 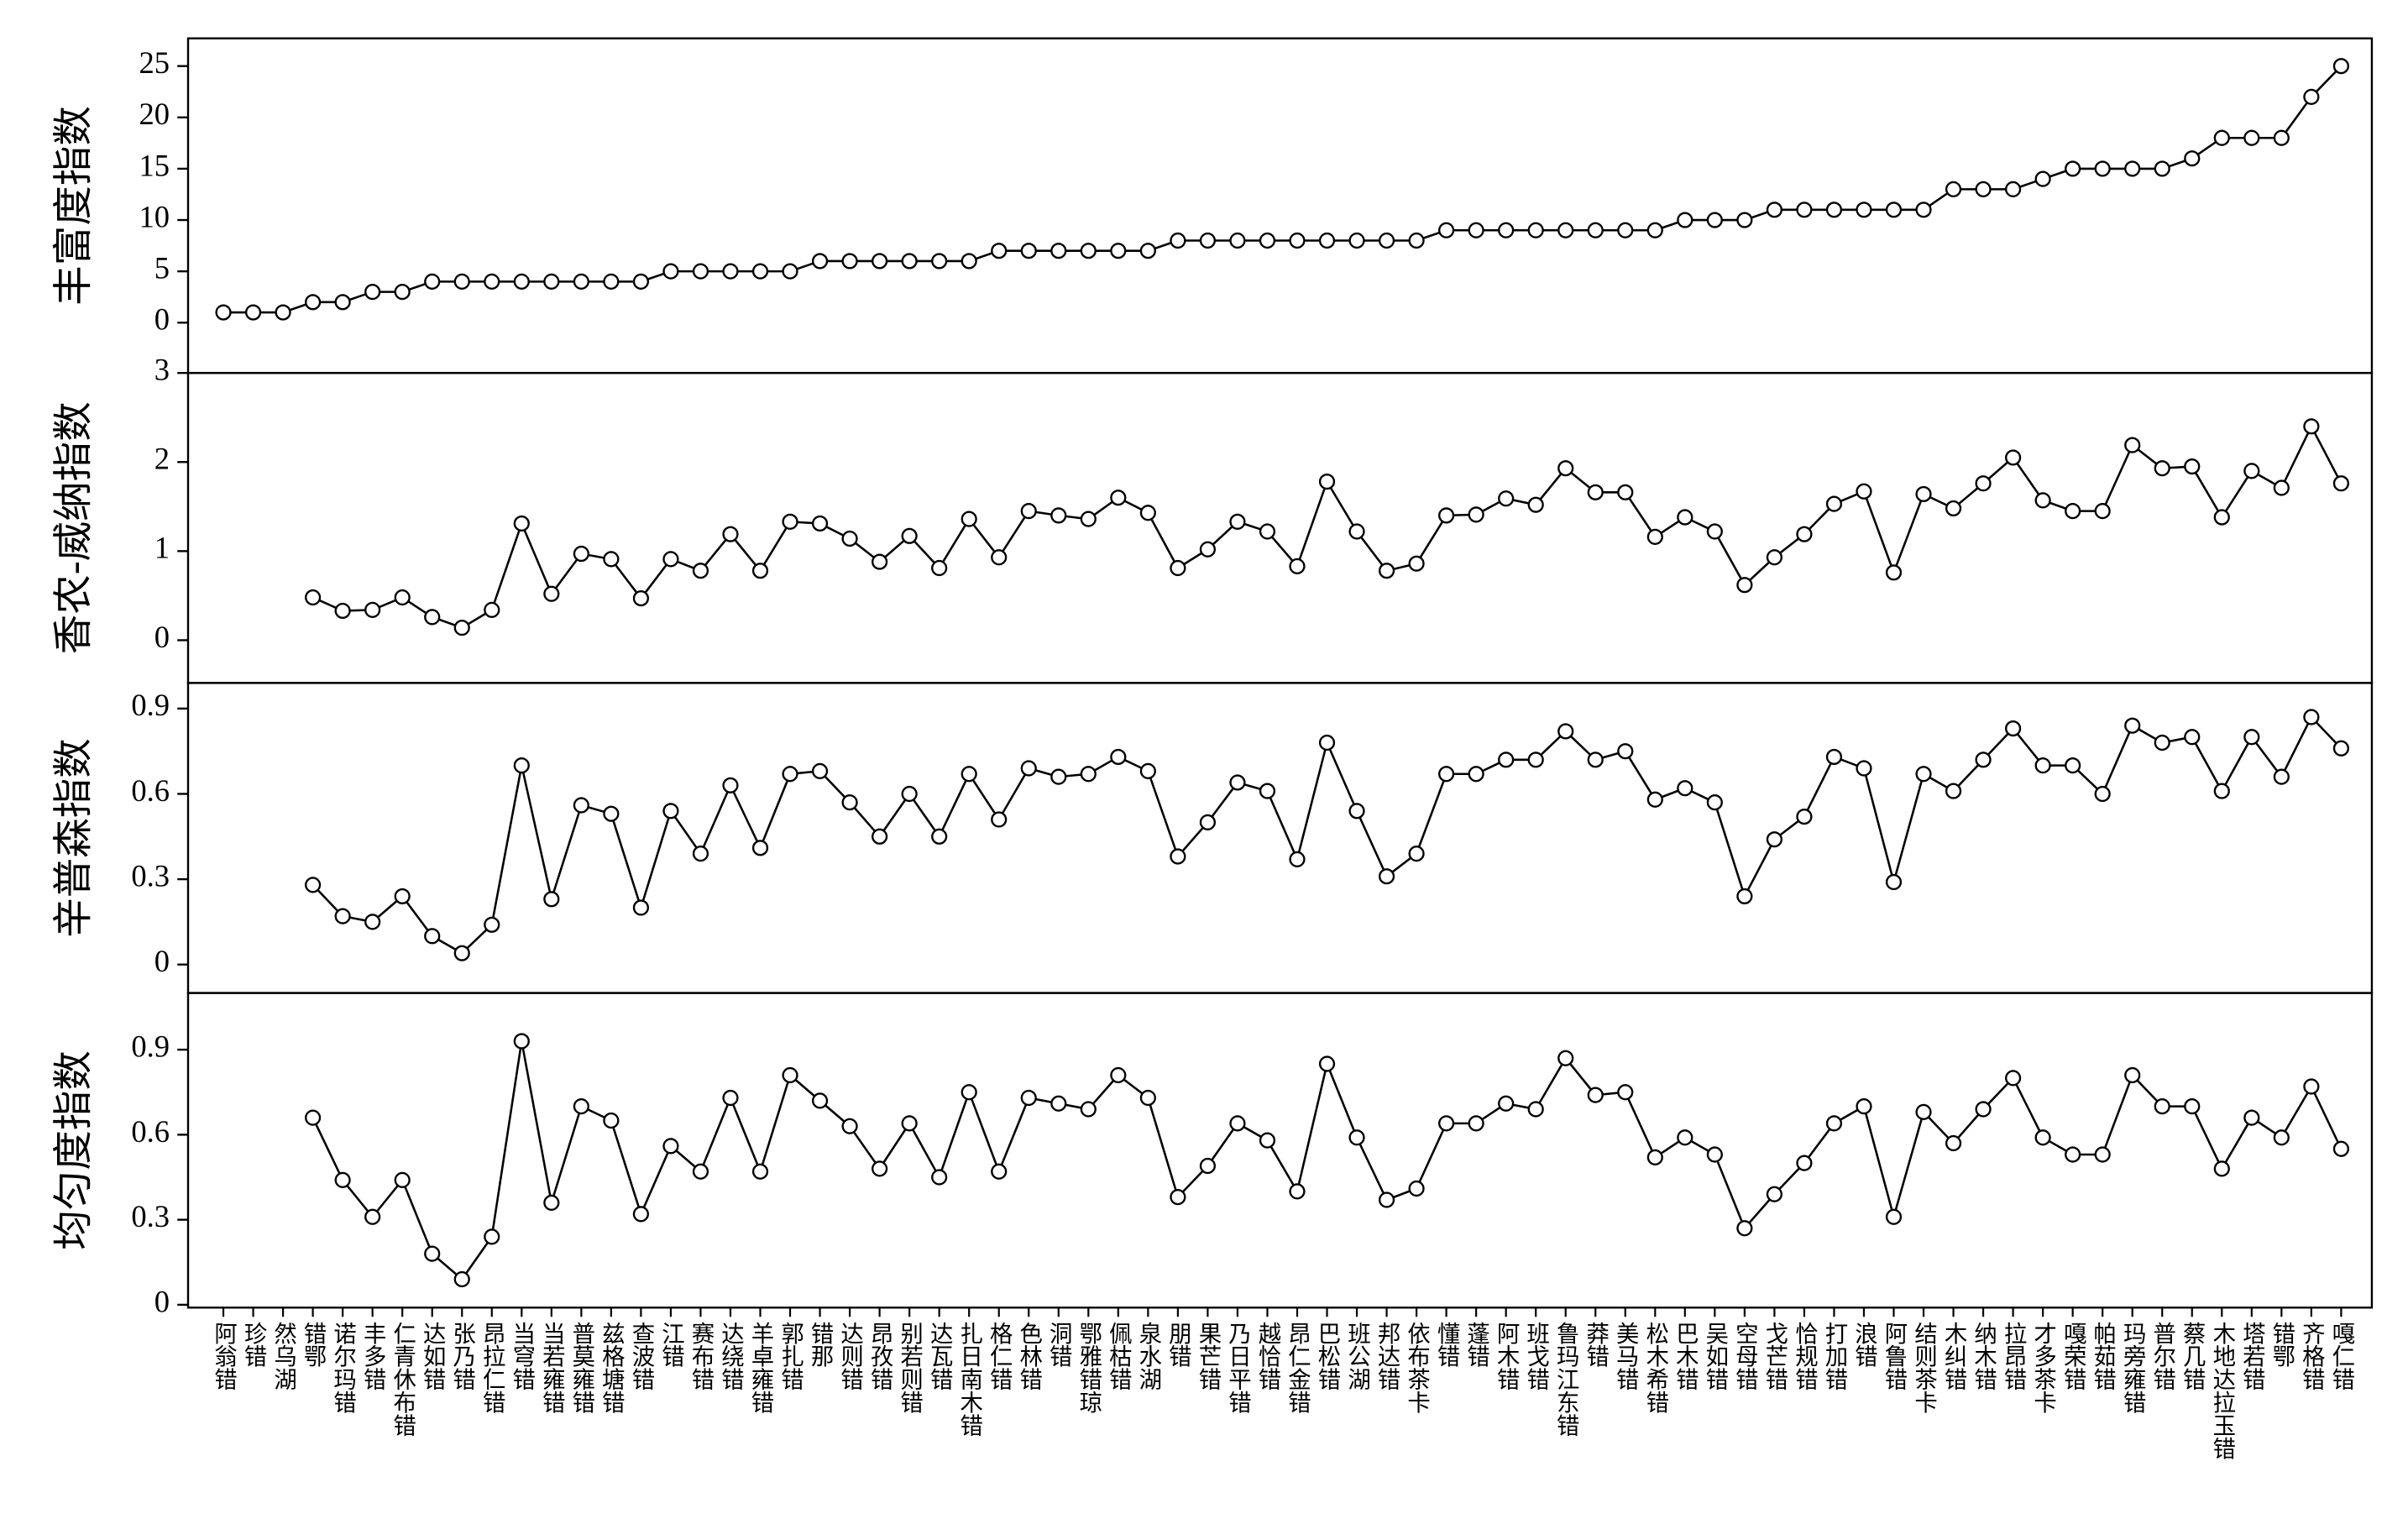 I want to click on x-tick-label: 普莫雍错, so click(x=581, y=1368).